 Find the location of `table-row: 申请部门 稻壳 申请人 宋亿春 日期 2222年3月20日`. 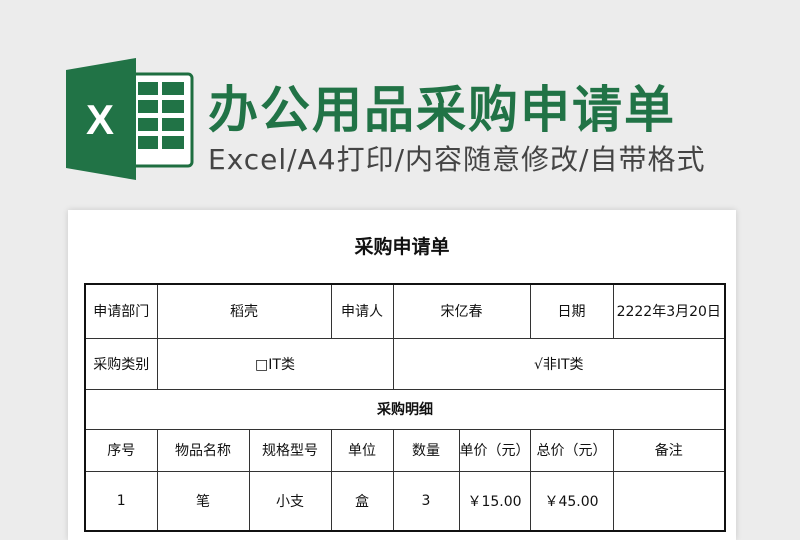

table-row: 申请部门 稻壳 申请人 宋亿春 日期 2222年3月20日 is located at coordinates (405, 311).